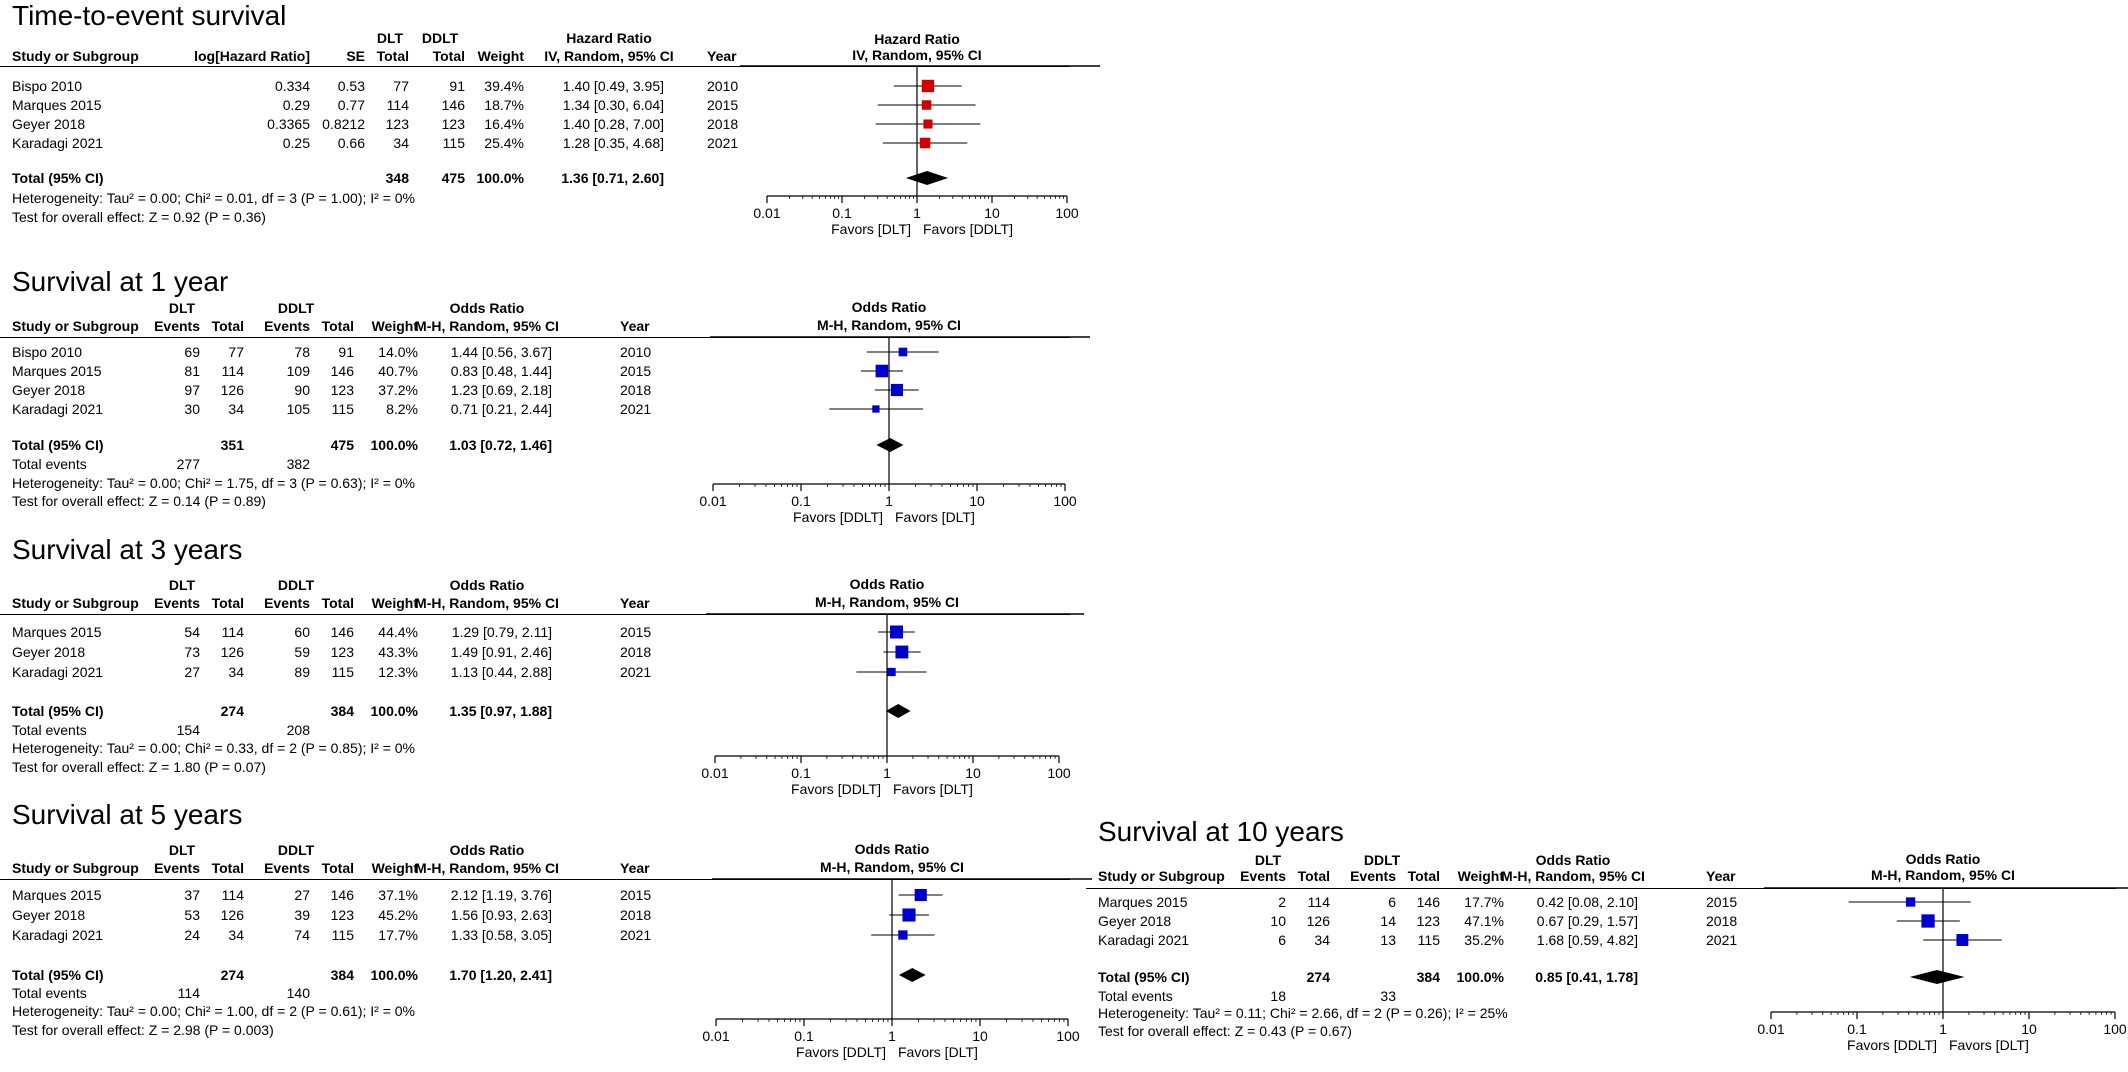 This screenshot has height=1072, width=2128. I want to click on total-events-a: 18, so click(1278, 996).